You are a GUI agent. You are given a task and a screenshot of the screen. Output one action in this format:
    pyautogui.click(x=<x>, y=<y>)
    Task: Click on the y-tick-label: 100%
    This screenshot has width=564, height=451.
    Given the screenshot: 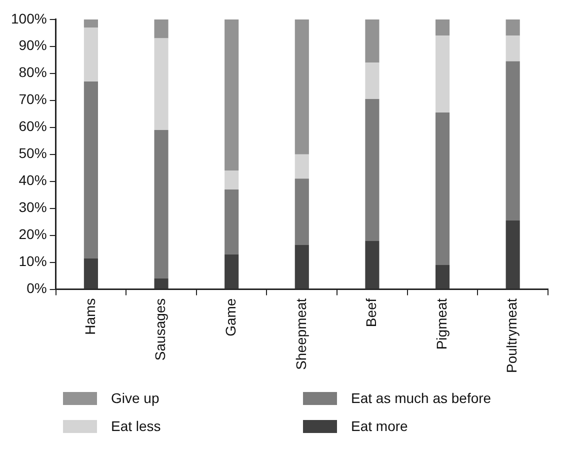 What is the action you would take?
    pyautogui.click(x=28, y=18)
    